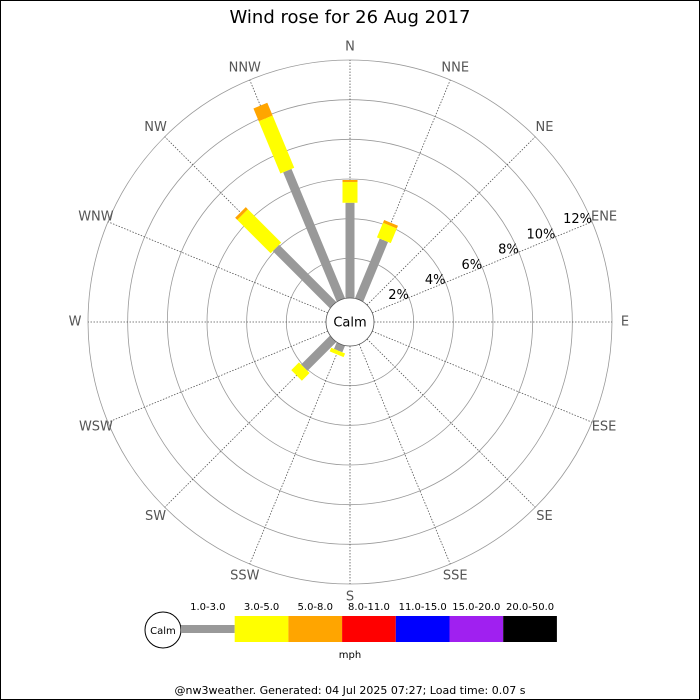 Image resolution: width=700 pixels, height=700 pixels. What do you see at coordinates (541, 234) in the screenshot?
I see `ring-label: 10%` at bounding box center [541, 234].